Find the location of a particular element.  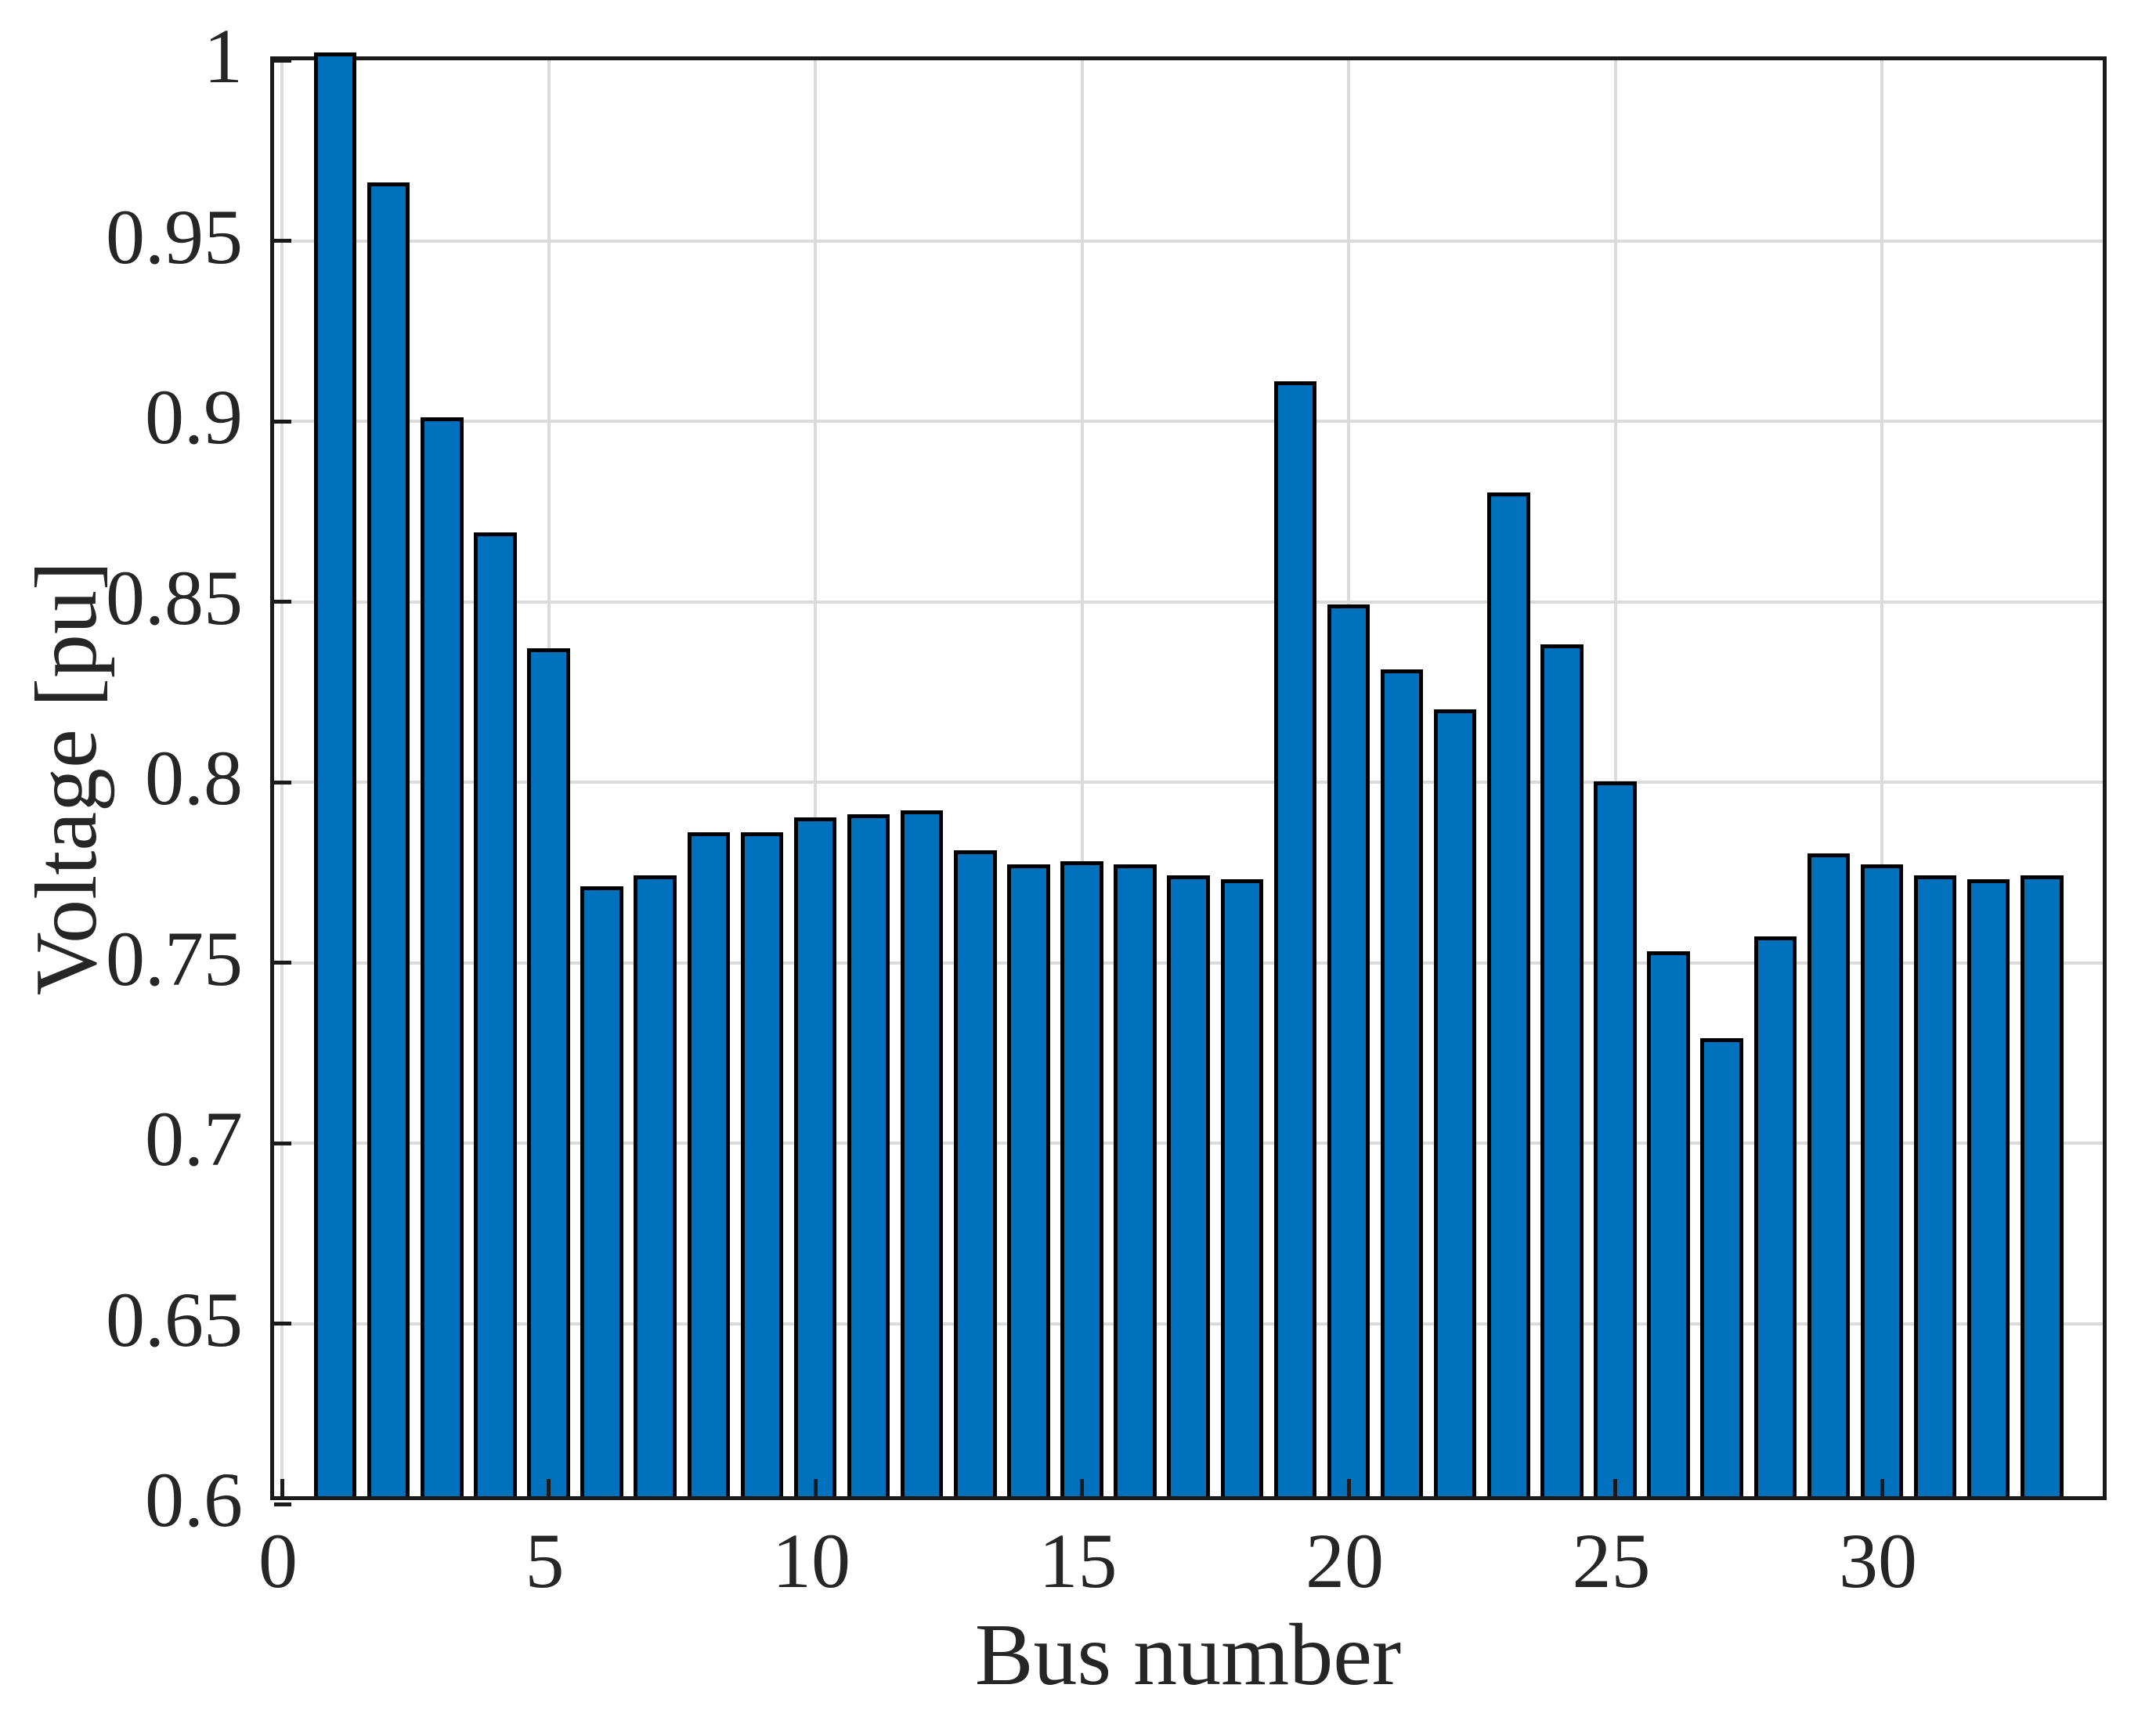

y-tick-label: 0.75 is located at coordinates (175, 958).